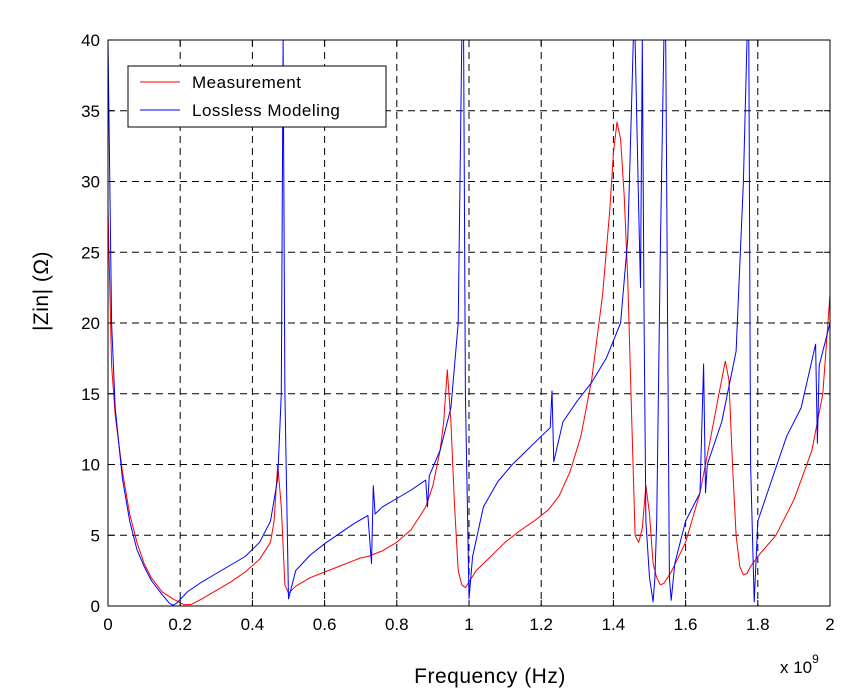 This screenshot has width=855, height=692. I want to click on y-tick-label: 5, so click(95, 535).